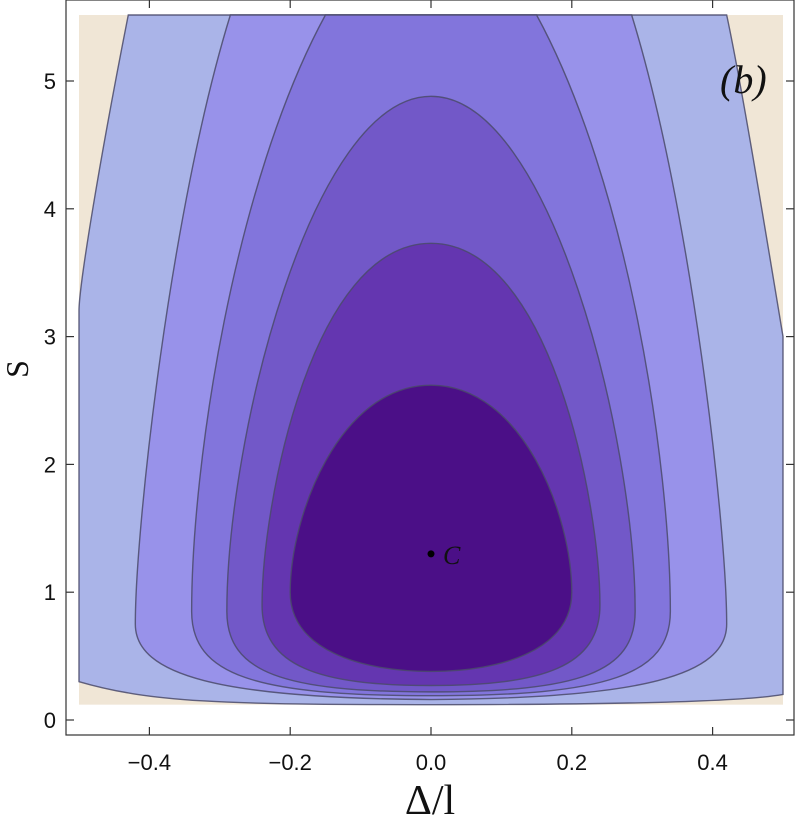 This screenshot has height=829, width=800. Describe the element at coordinates (431, 762) in the screenshot. I see `x-tick-label: 0.0` at that location.